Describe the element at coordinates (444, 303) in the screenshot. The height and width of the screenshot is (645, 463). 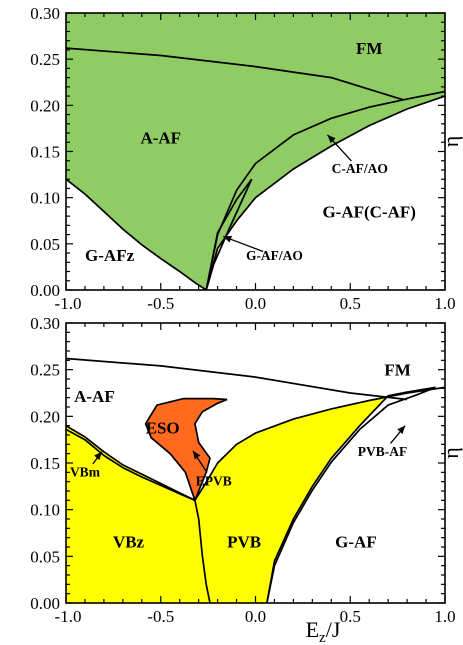
I see `top-x-tick-label: 1.0` at that location.